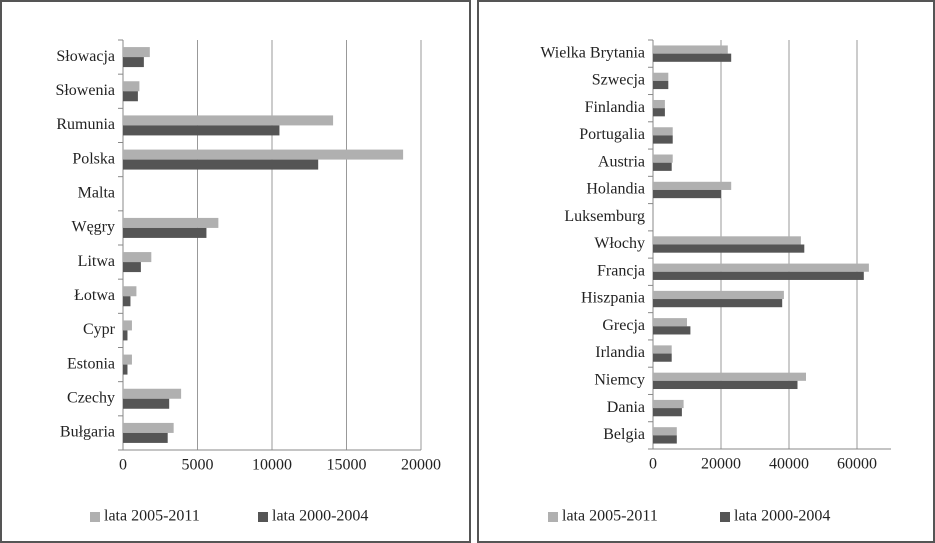 The width and height of the screenshot is (935, 543). Describe the element at coordinates (604, 216) in the screenshot. I see `y-tick-label: Luksemburg` at that location.